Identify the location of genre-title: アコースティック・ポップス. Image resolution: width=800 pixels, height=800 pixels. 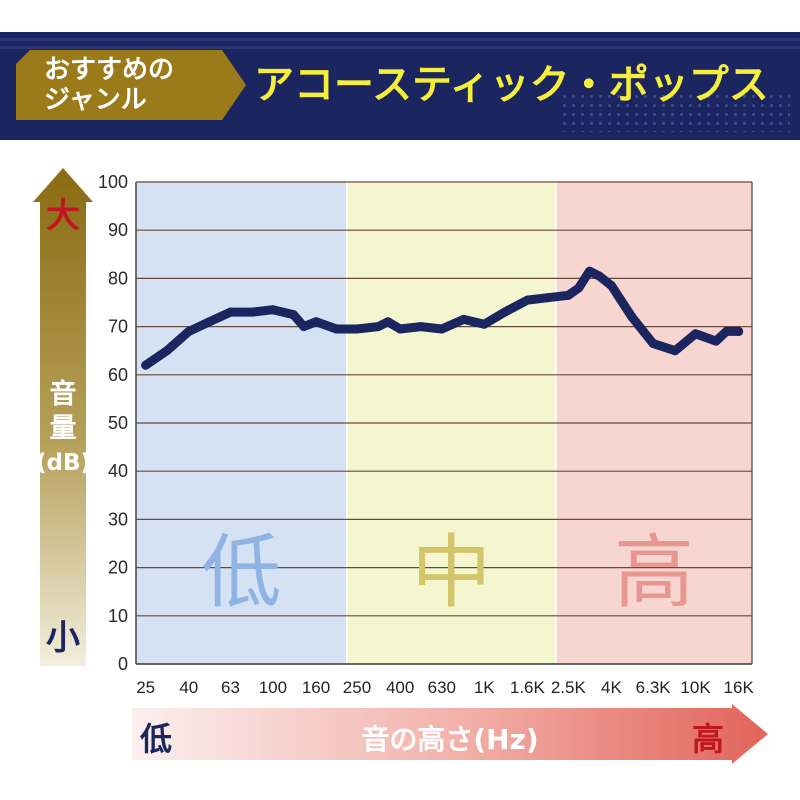
(511, 85).